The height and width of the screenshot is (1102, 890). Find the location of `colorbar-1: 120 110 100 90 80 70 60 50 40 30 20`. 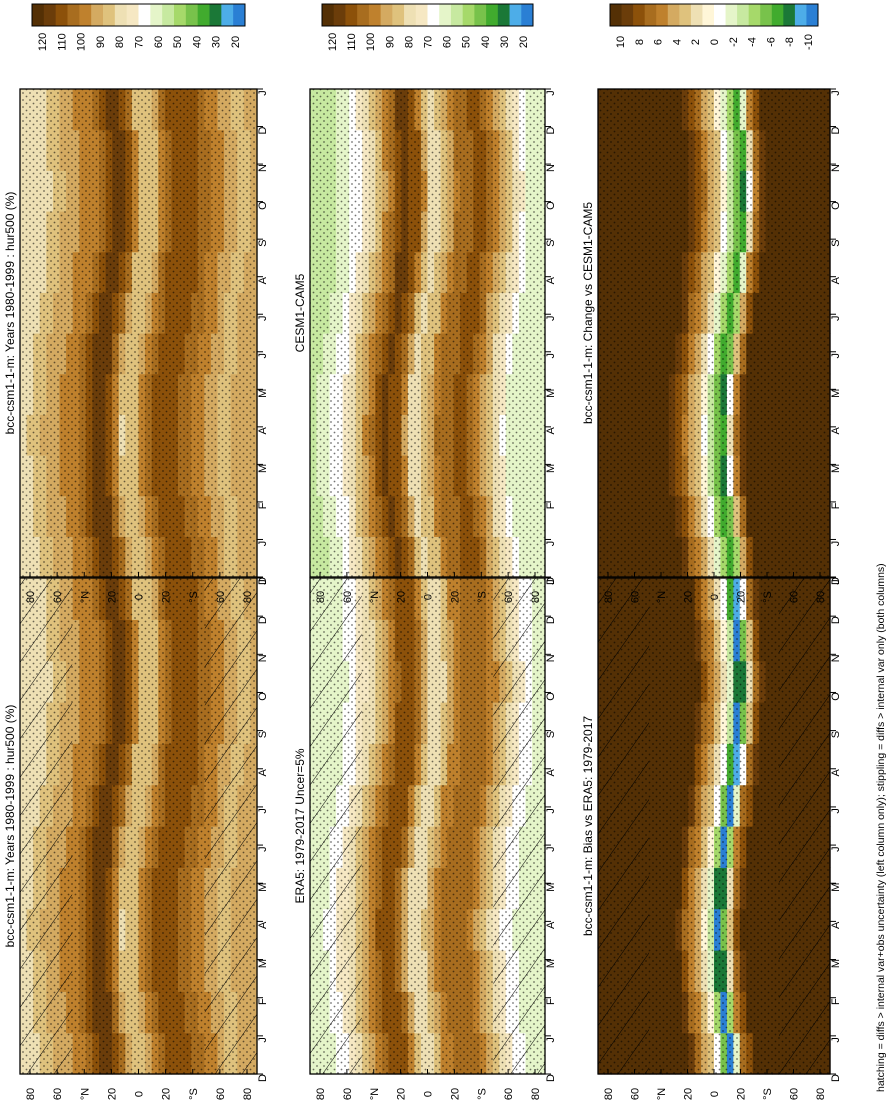

colorbar-1: 120 110 100 90 80 70 60 50 40 30 20 is located at coordinates (427, 27).